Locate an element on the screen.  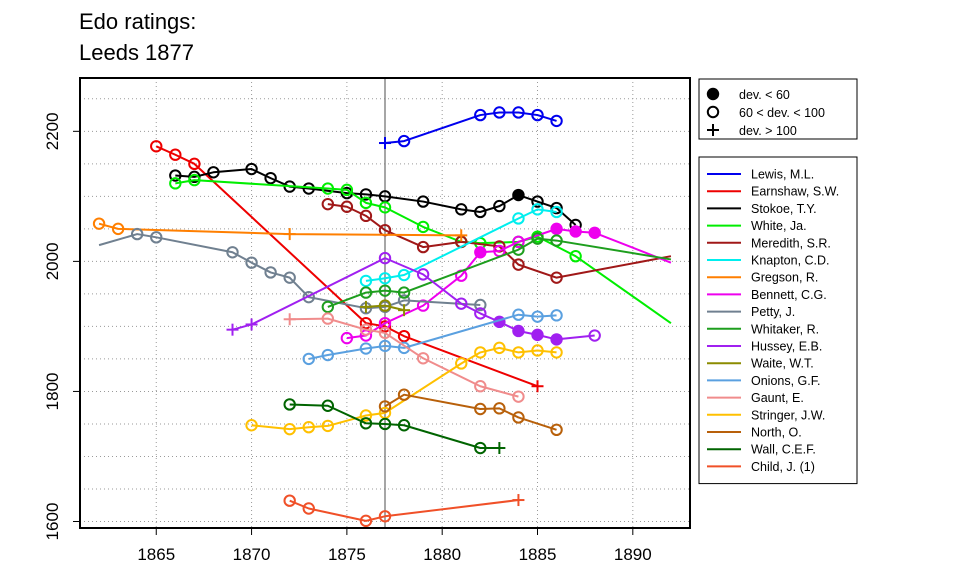
marker-legend-label: dev. > 100 is located at coordinates (768, 131).